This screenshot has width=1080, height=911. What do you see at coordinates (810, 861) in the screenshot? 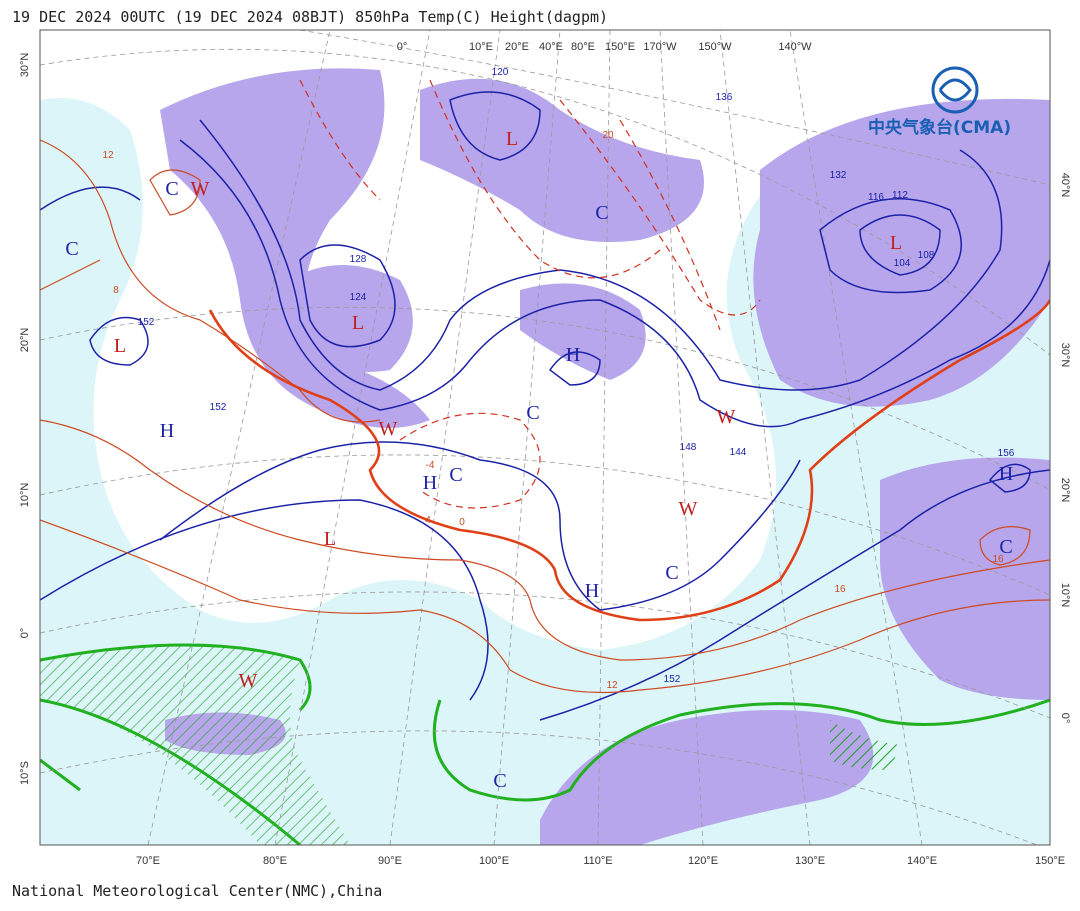
I see `lon-label: 130°E` at bounding box center [810, 861].